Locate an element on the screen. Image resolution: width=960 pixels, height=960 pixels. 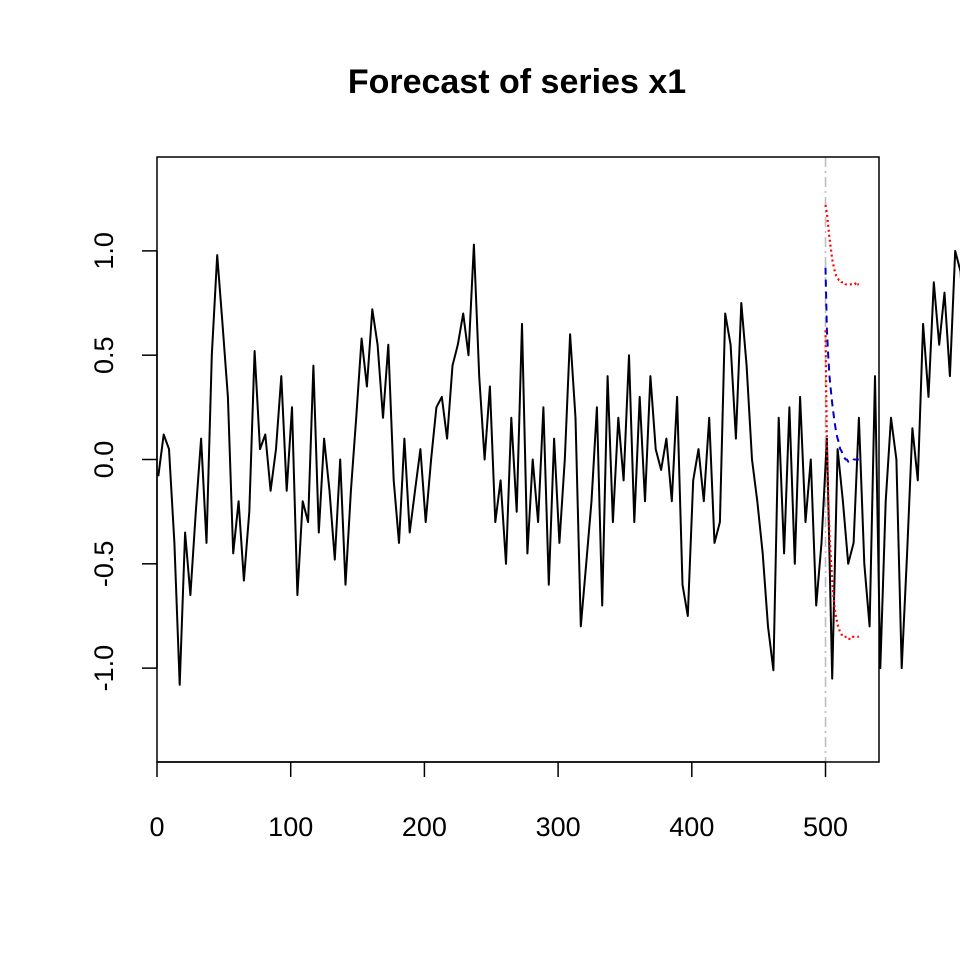
forecast-mean-line is located at coordinates (841, 365).